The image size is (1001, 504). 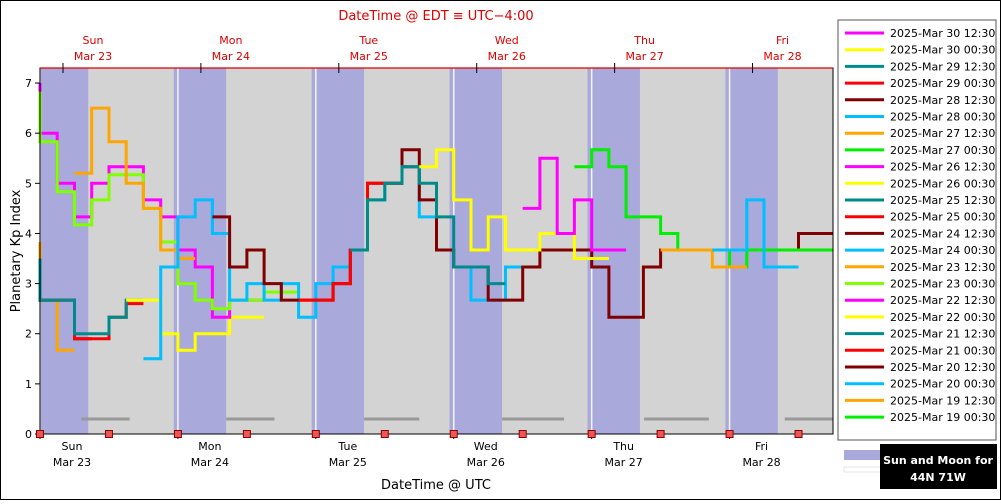 What do you see at coordinates (368, 40) in the screenshot?
I see `top-x-tick-dow: Tue` at bounding box center [368, 40].